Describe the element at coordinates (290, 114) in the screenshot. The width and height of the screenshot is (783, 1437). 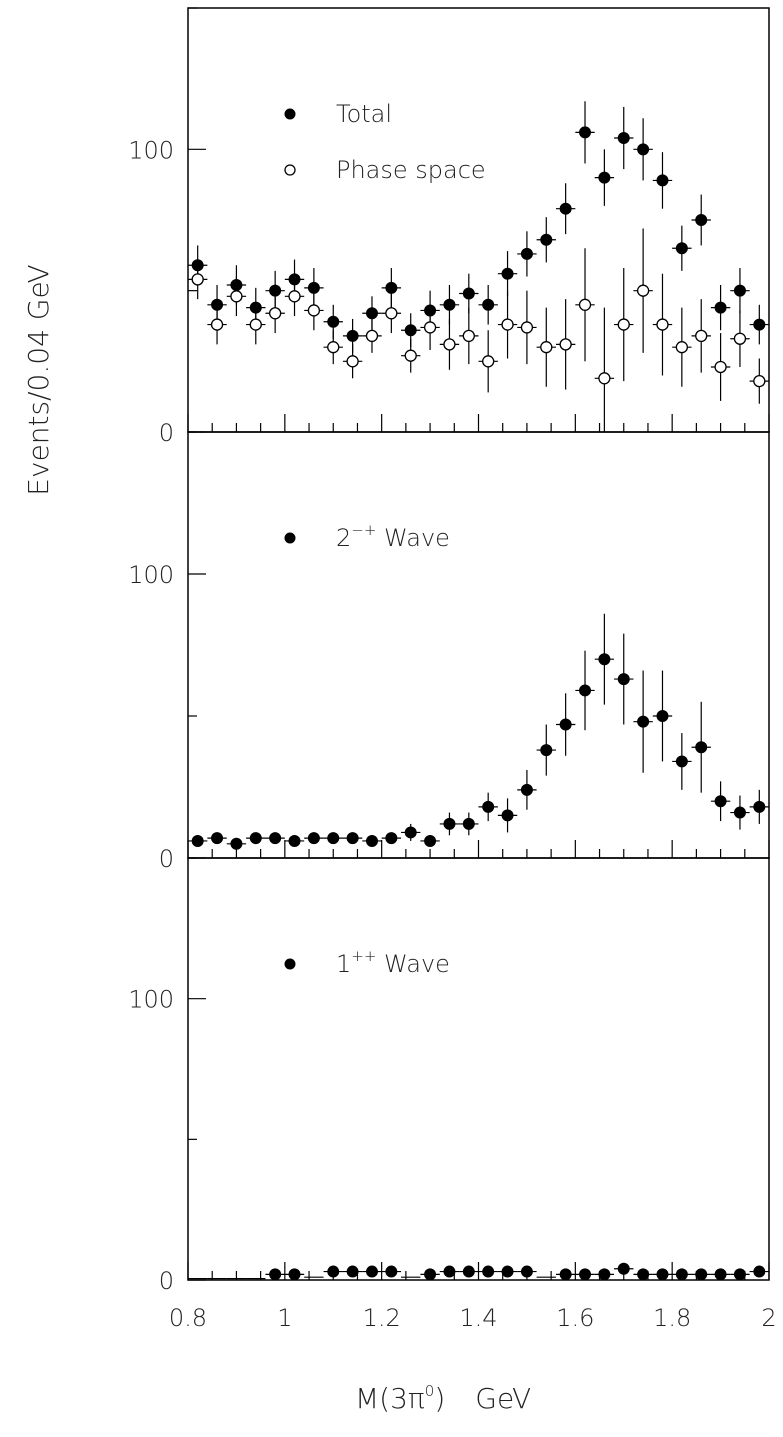
I see `legend-marker-filled` at that location.